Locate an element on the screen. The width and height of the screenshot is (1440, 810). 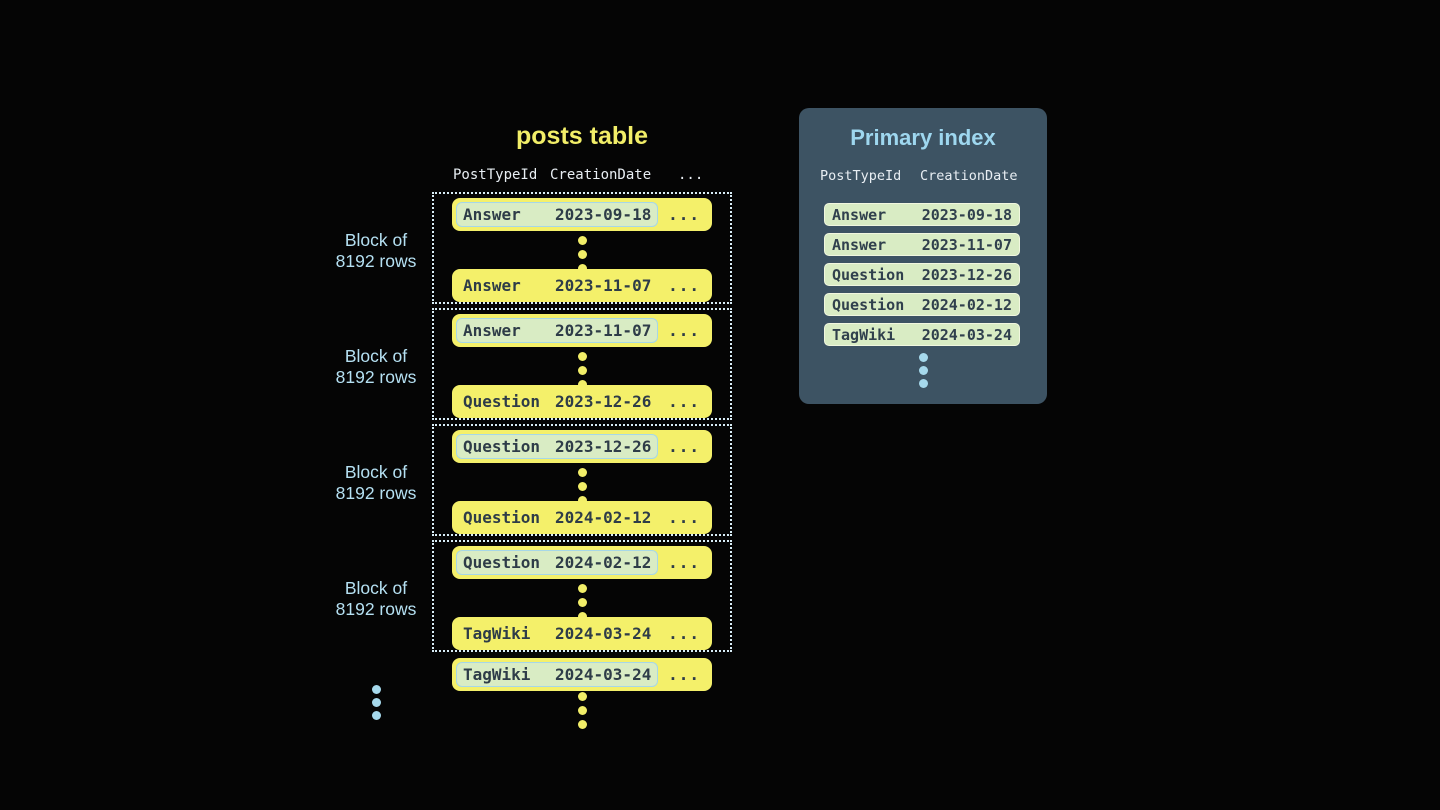
index-entry: Answer 2023-09-18 is located at coordinates (922, 214).